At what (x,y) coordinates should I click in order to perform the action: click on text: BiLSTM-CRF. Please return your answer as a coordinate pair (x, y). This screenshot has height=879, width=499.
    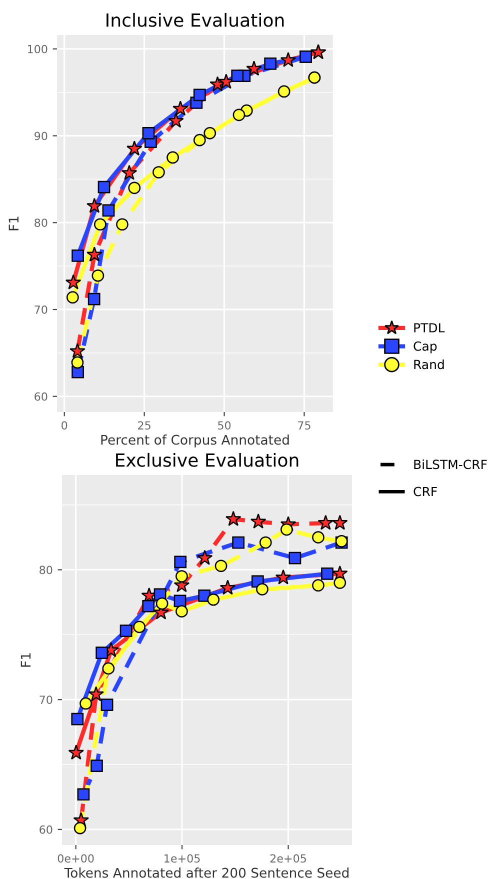
    Looking at the image, I should click on (450, 464).